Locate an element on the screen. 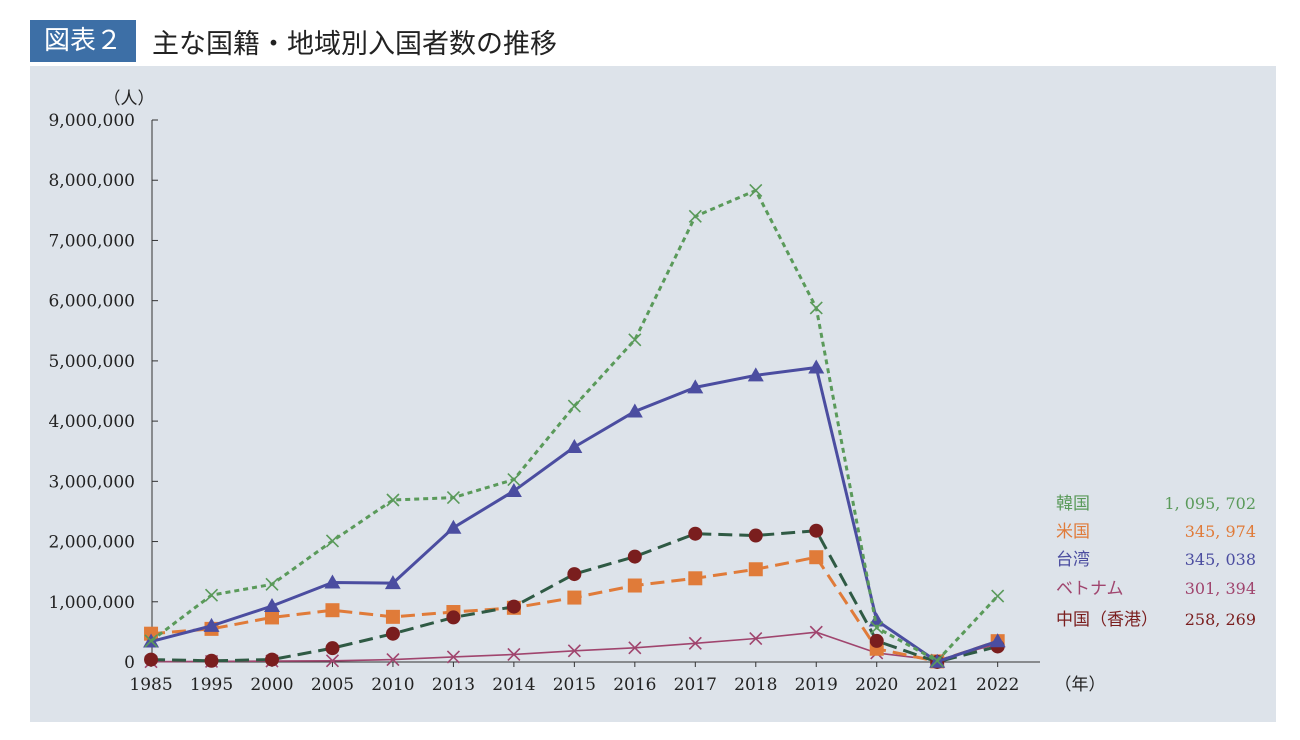  x-tick-label: 2005 is located at coordinates (332, 685).